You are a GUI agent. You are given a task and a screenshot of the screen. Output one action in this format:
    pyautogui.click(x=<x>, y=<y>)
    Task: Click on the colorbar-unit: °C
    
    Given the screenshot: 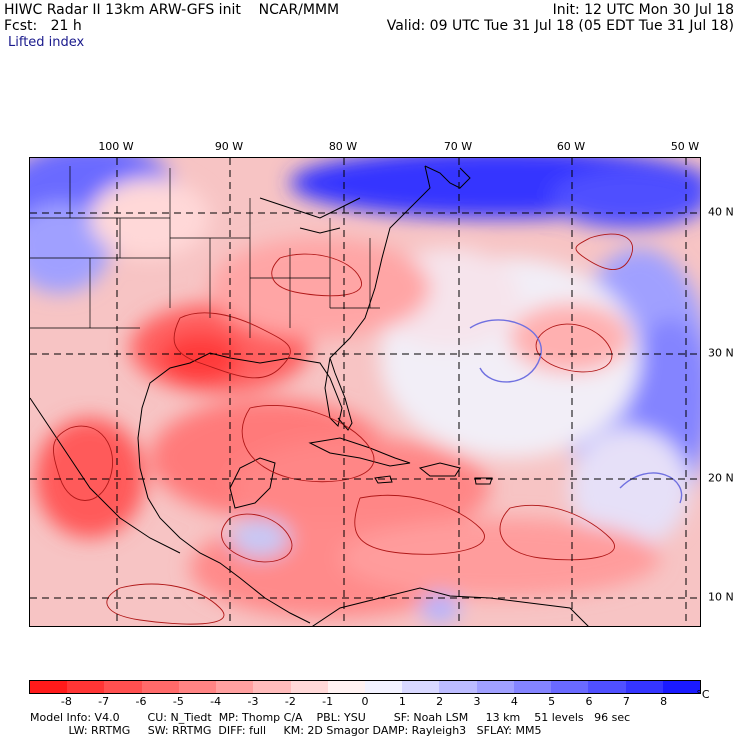 What is the action you would take?
    pyautogui.click(x=703, y=694)
    